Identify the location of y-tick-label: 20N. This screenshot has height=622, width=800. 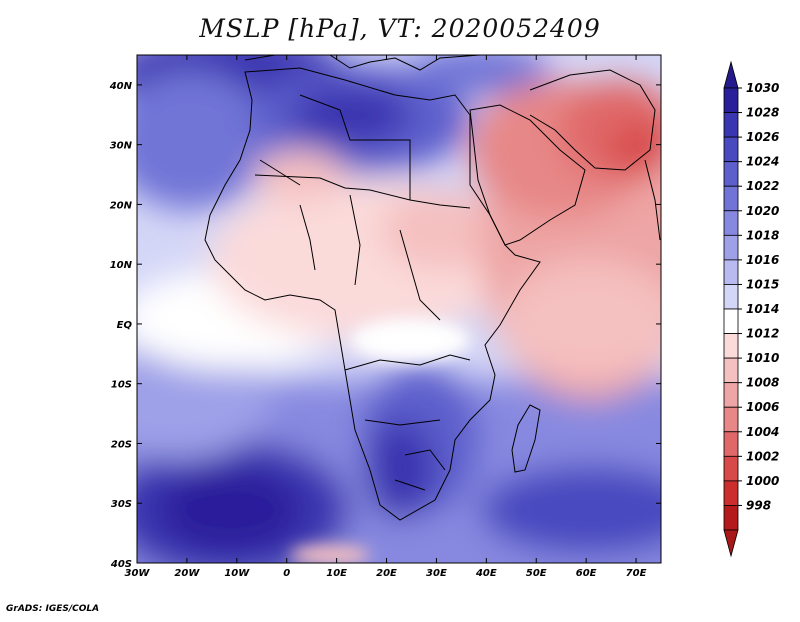
(121, 205).